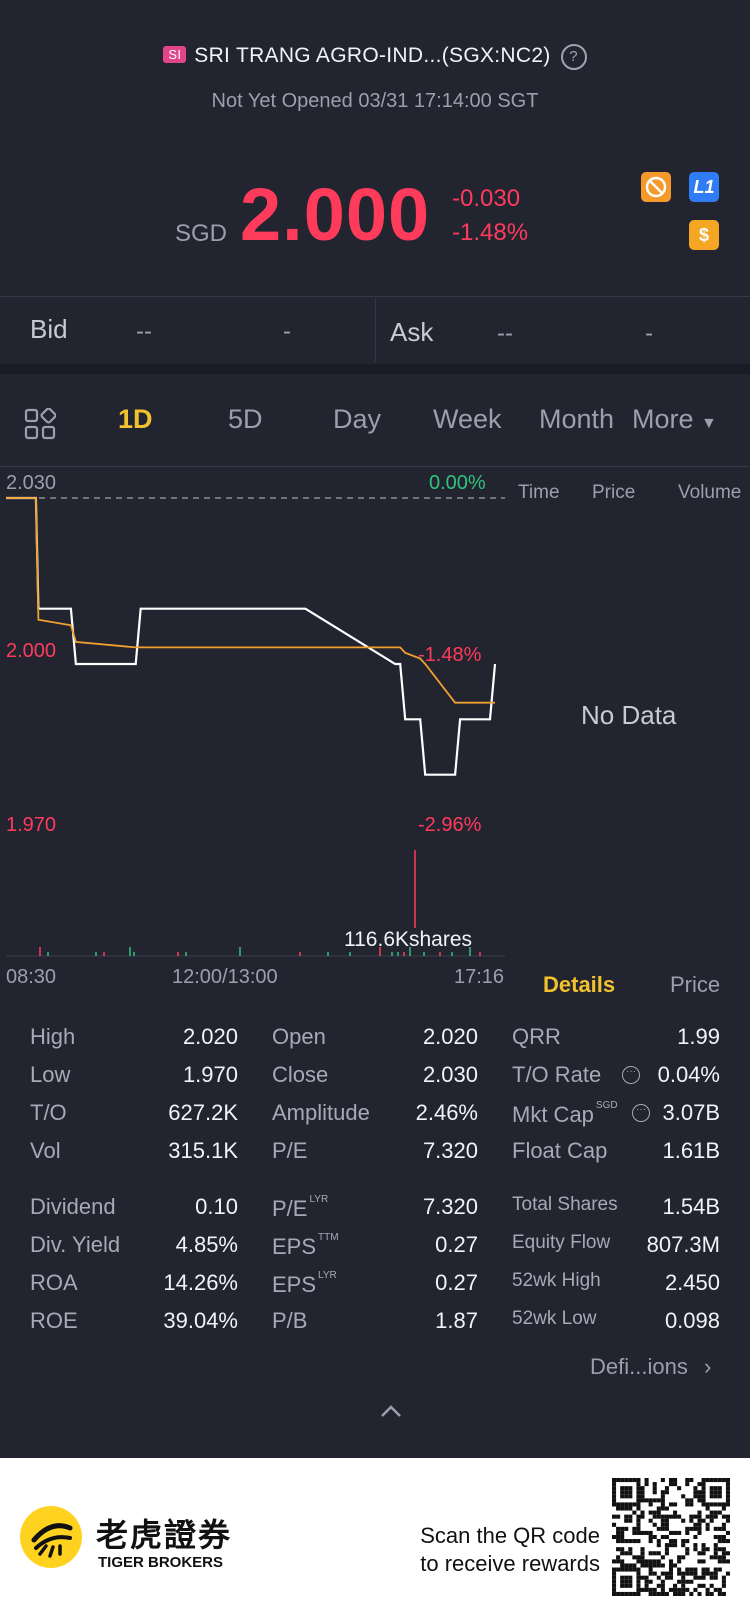  What do you see at coordinates (560, 1150) in the screenshot?
I see `stat-label: Float Cap` at bounding box center [560, 1150].